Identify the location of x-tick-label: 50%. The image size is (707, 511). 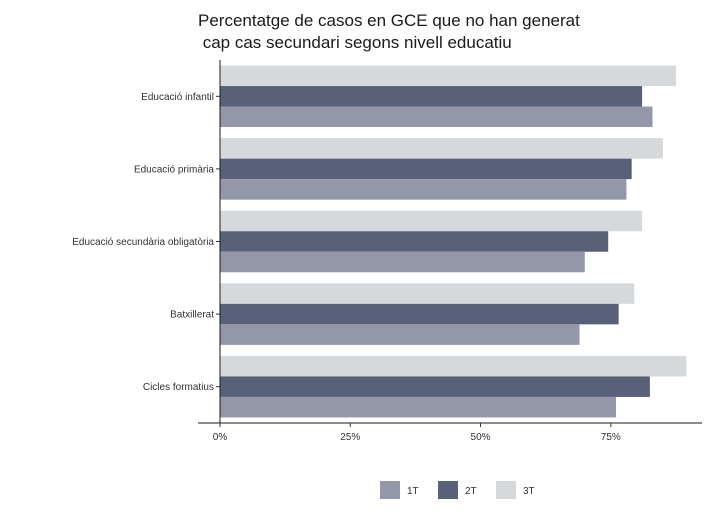
(481, 437).